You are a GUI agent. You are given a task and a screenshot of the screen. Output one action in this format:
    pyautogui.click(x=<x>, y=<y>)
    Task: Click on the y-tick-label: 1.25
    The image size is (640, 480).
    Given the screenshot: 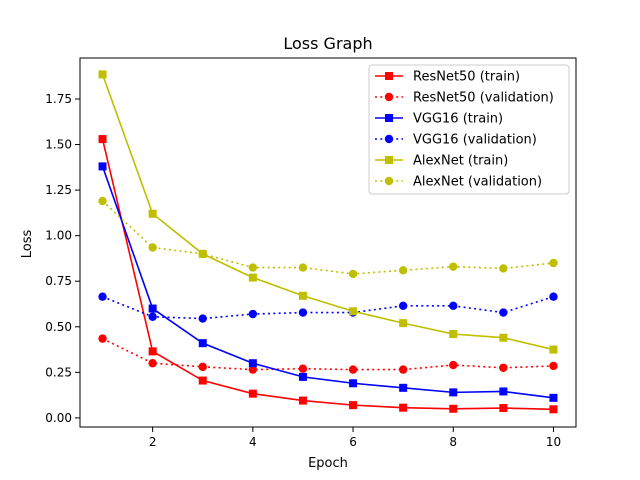 What is the action you would take?
    pyautogui.click(x=58, y=190)
    